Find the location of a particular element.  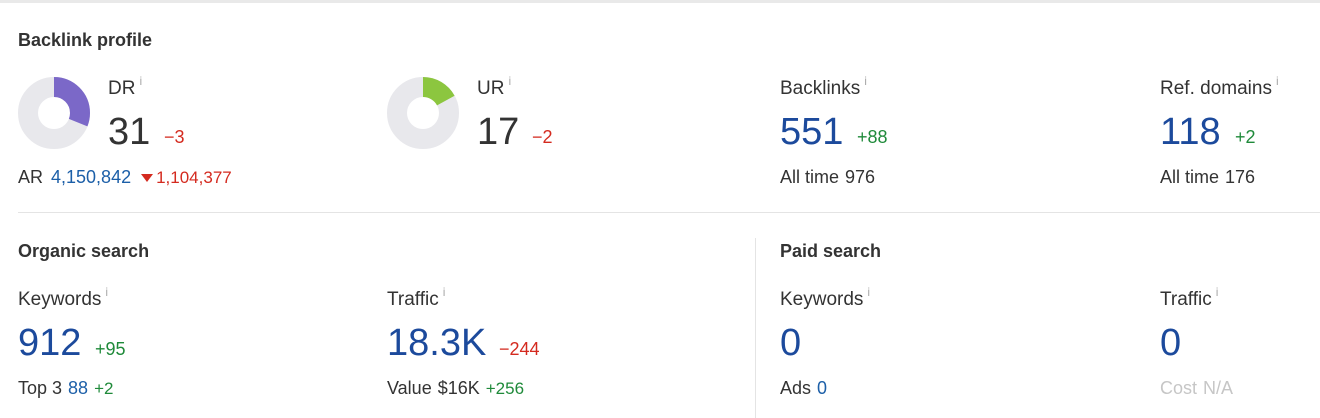

top-border is located at coordinates (660, 1).